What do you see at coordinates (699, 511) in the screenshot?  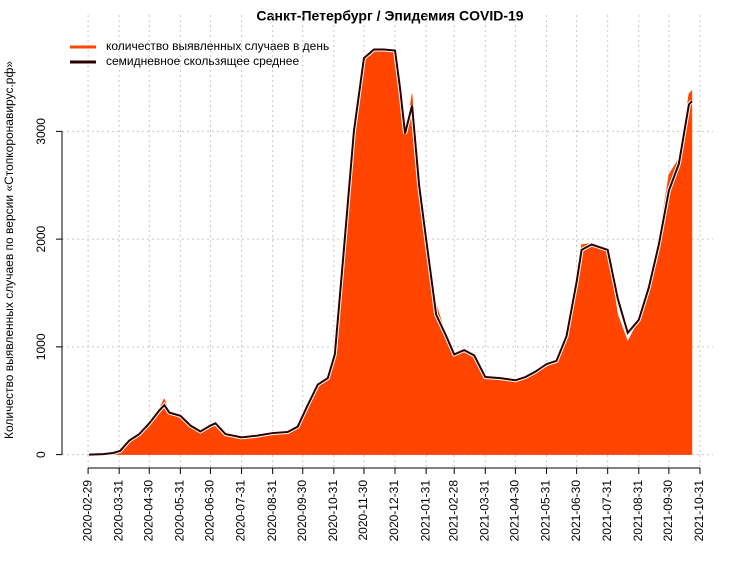 I see `x-tick-label: 2021-10-31` at bounding box center [699, 511].